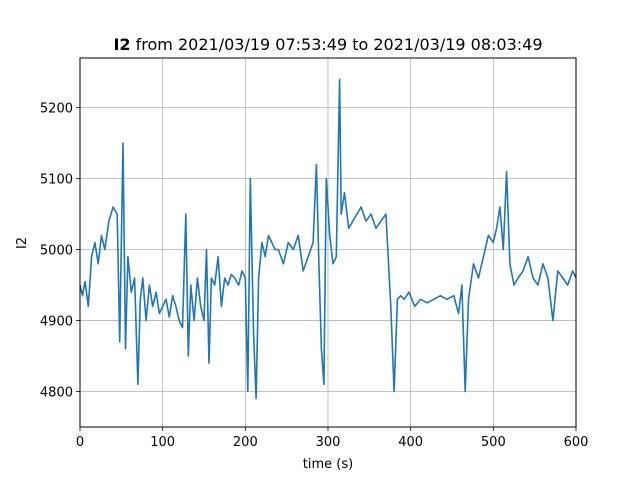  I want to click on y-tick-label: 5200, so click(56, 109).